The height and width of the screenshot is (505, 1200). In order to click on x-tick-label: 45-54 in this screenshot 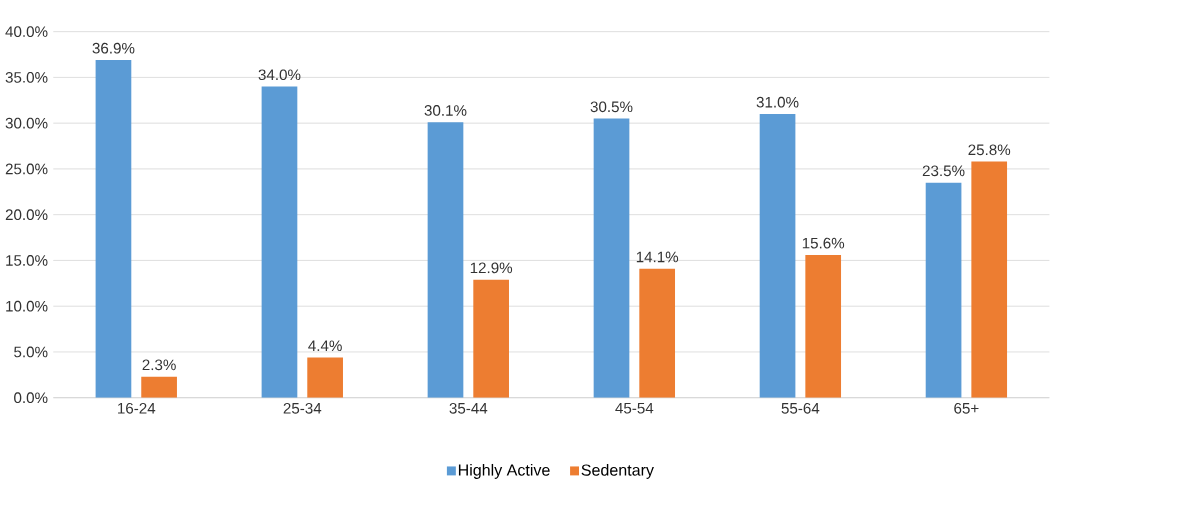, I will do `click(634, 408)`.